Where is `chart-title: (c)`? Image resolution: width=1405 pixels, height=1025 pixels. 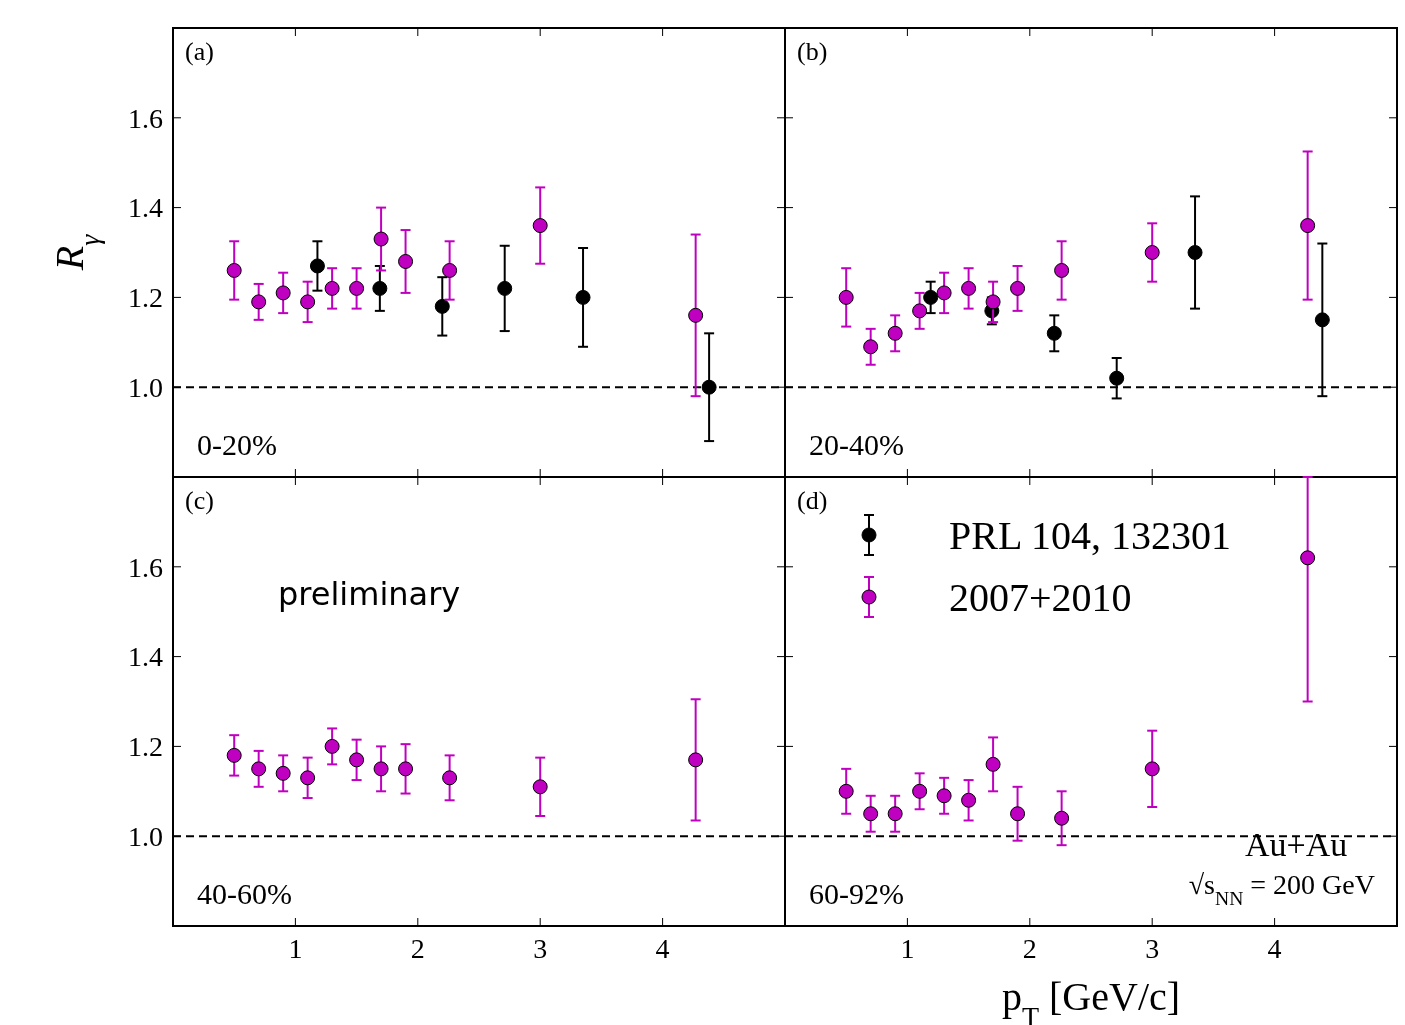 chart-title: (c) is located at coordinates (199, 500).